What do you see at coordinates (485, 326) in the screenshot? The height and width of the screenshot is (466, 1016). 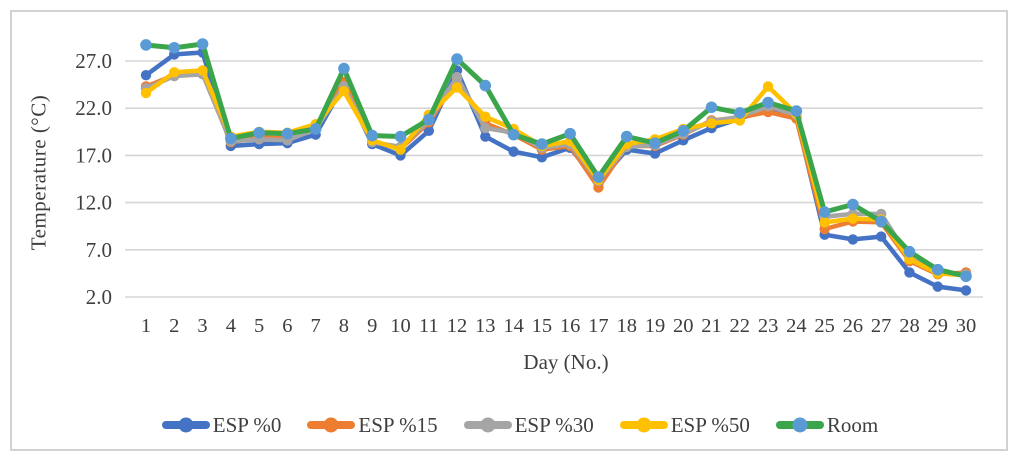 I see `x-tick-label-13: 13` at bounding box center [485, 326].